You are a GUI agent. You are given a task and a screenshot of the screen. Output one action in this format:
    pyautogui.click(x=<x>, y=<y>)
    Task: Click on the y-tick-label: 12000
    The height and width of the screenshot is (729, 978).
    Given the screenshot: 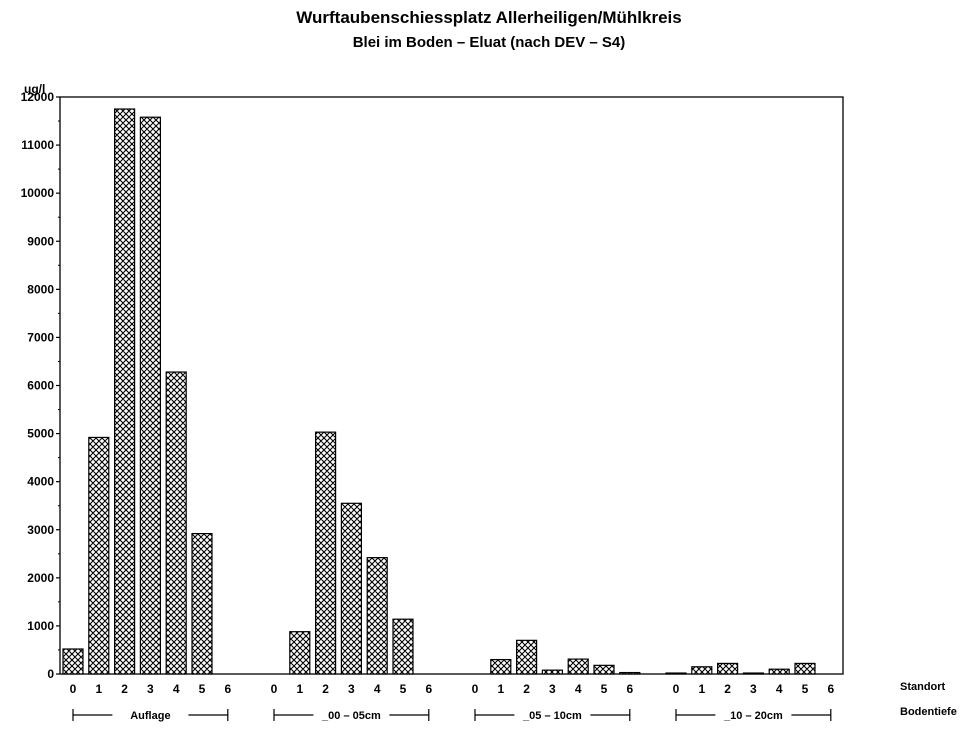 What is the action you would take?
    pyautogui.click(x=38, y=97)
    